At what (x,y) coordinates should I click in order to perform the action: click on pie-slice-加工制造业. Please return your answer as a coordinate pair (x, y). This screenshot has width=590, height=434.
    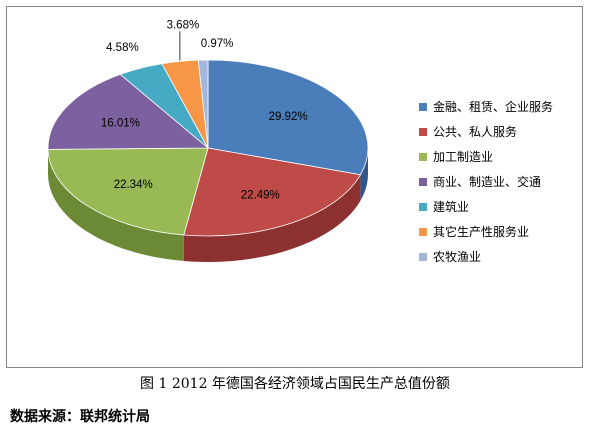
    Looking at the image, I should click on (128, 191).